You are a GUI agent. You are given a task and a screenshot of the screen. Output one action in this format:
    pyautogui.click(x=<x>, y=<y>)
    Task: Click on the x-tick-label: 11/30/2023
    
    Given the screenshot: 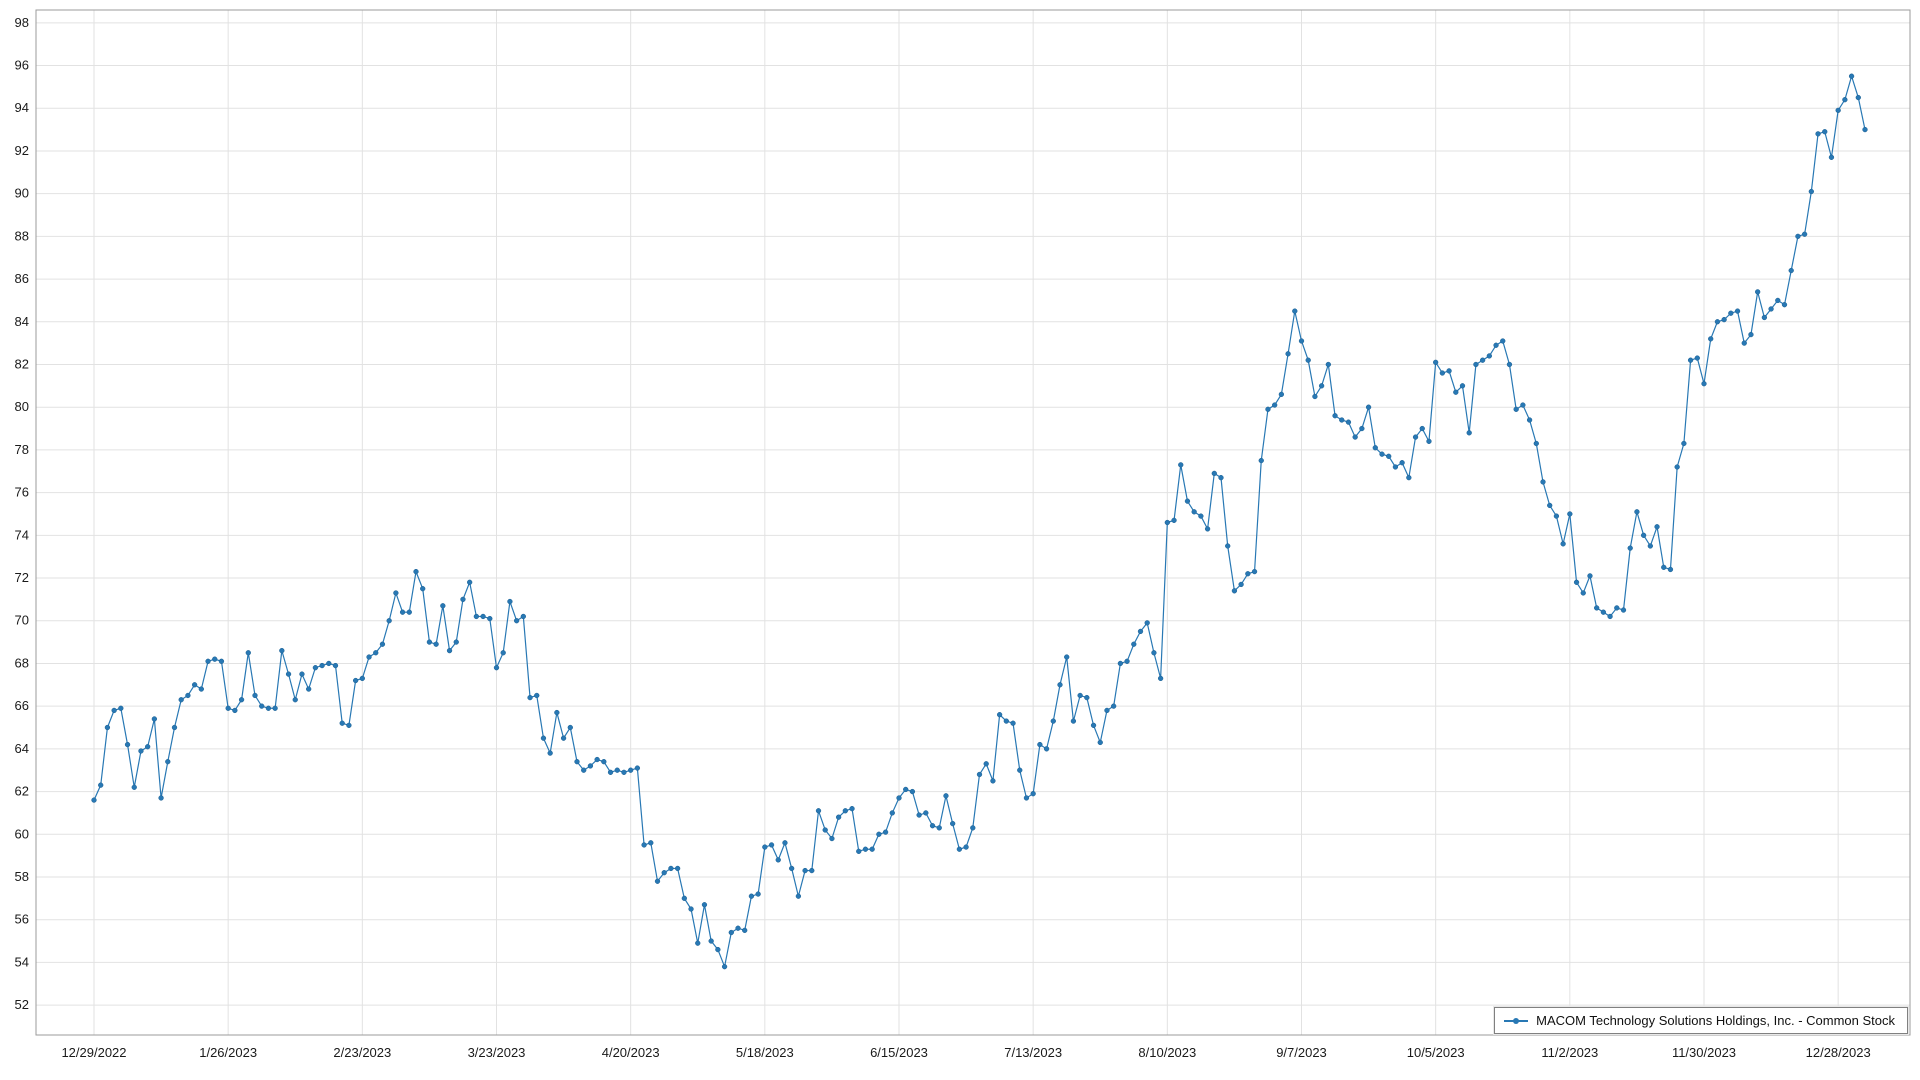 What is the action you would take?
    pyautogui.click(x=1704, y=1052)
    